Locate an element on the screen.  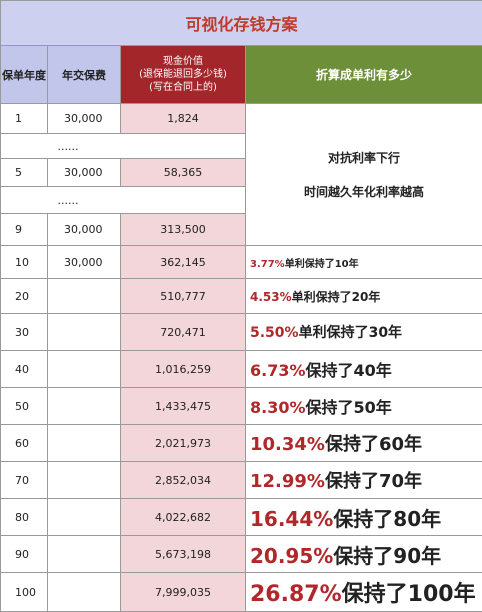
rate-note: 保持了70年 is located at coordinates (373, 481).